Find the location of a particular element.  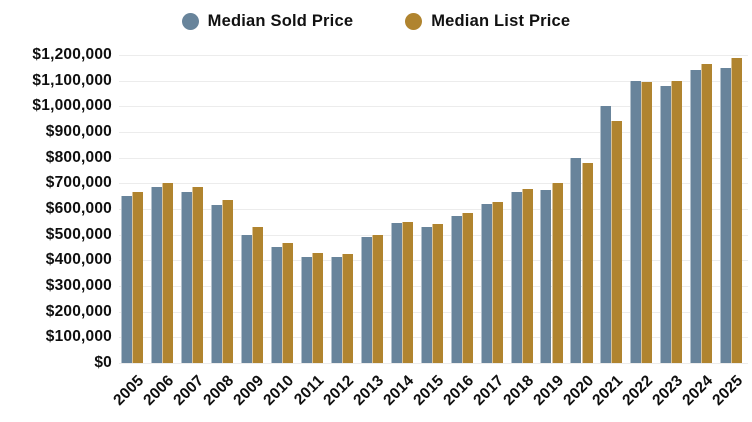

bar-median-sold-price-2012 is located at coordinates (336, 309).